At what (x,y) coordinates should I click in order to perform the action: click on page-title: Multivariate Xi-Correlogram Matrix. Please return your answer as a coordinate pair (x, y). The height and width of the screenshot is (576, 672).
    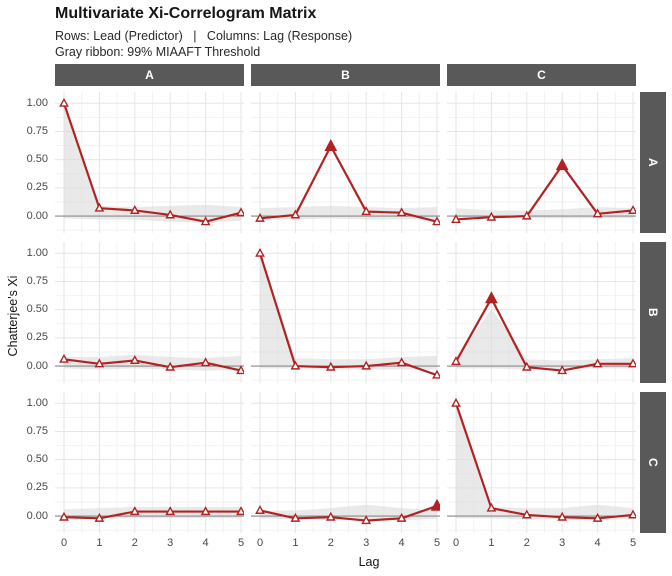
    Looking at the image, I should click on (186, 13).